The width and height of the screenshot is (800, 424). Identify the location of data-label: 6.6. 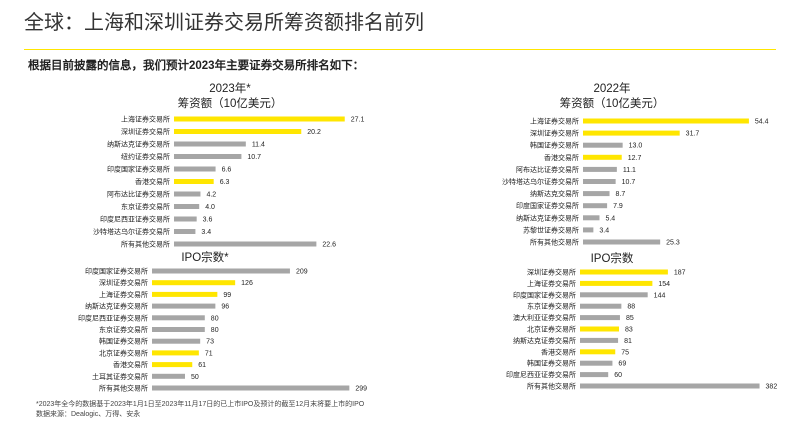
(227, 170).